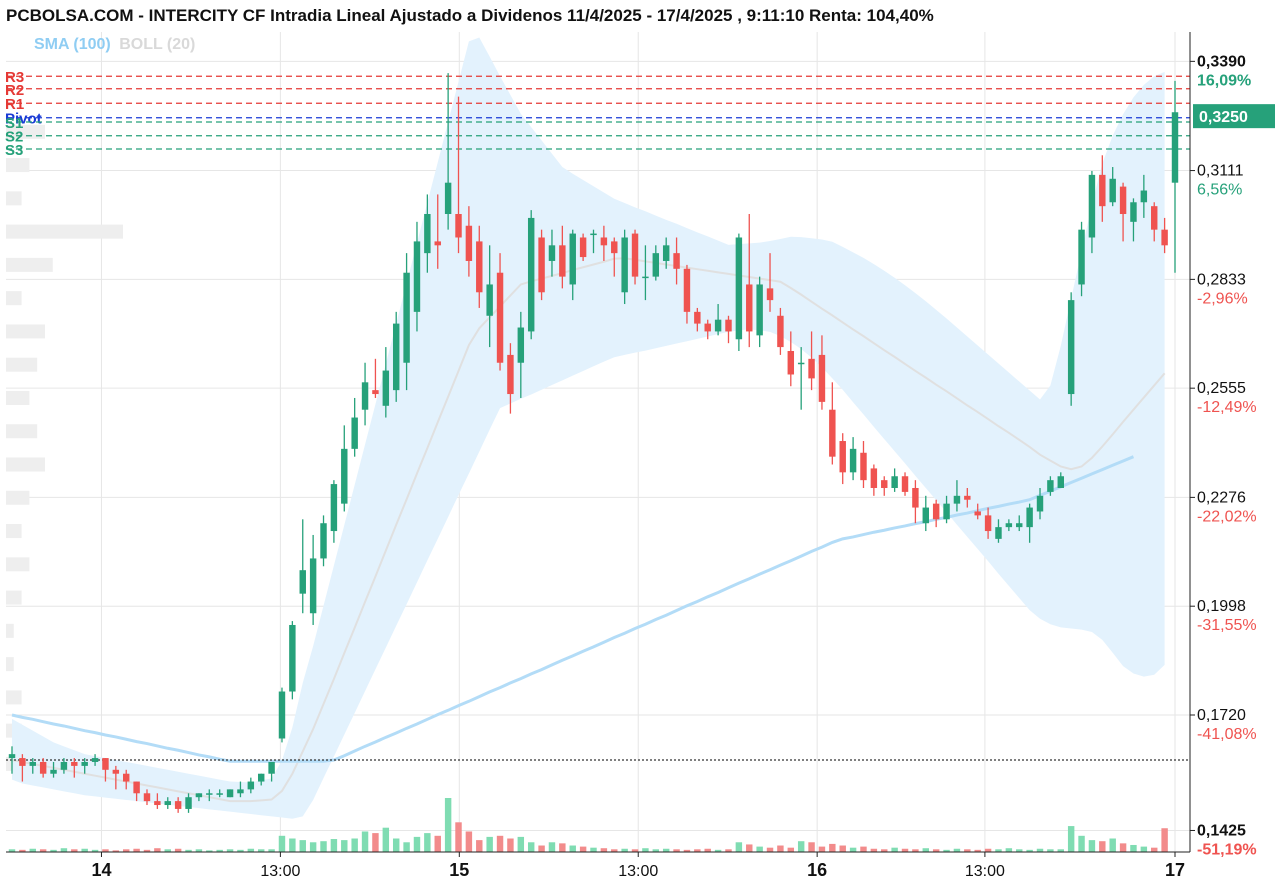 The image size is (1285, 895). Describe the element at coordinates (157, 44) in the screenshot. I see `legend-boll: BOLL (20)` at that location.